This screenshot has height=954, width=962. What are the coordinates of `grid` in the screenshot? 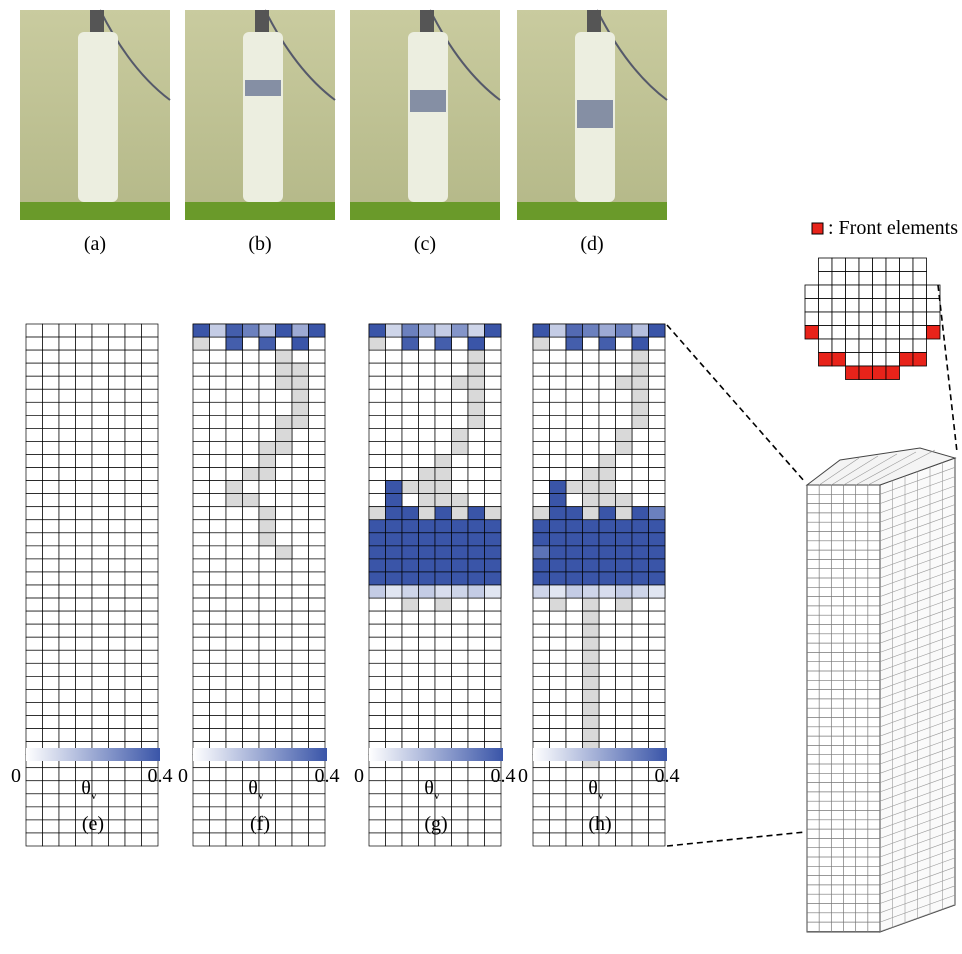 It's located at (259, 585).